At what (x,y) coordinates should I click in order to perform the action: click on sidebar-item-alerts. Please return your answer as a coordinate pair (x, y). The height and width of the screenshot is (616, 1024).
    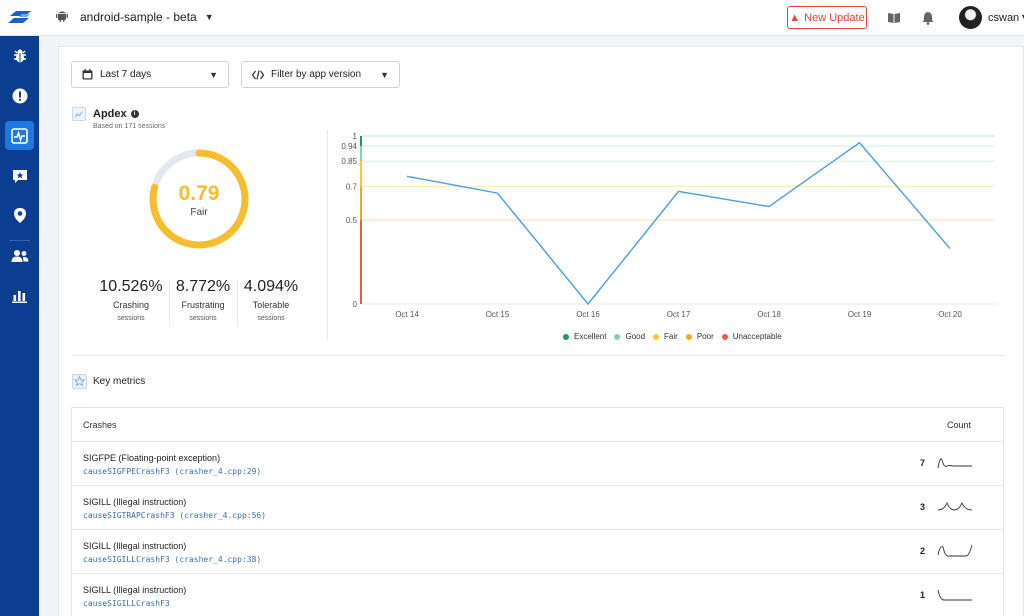
    Looking at the image, I should click on (19, 95).